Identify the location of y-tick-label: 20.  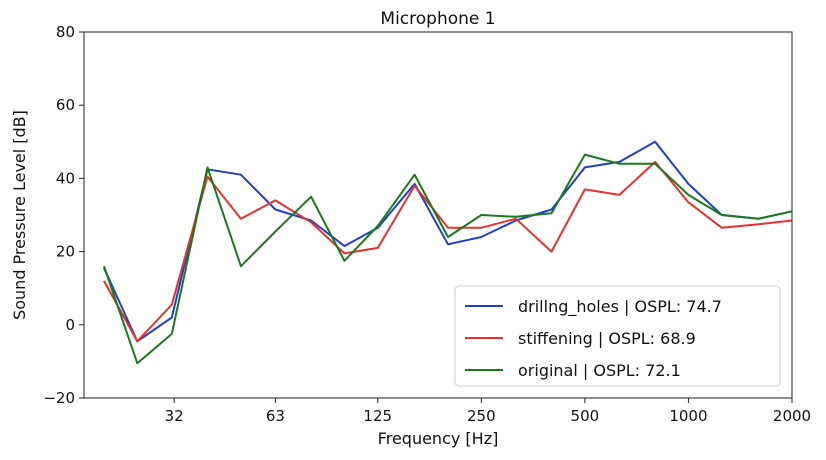
(65, 252).